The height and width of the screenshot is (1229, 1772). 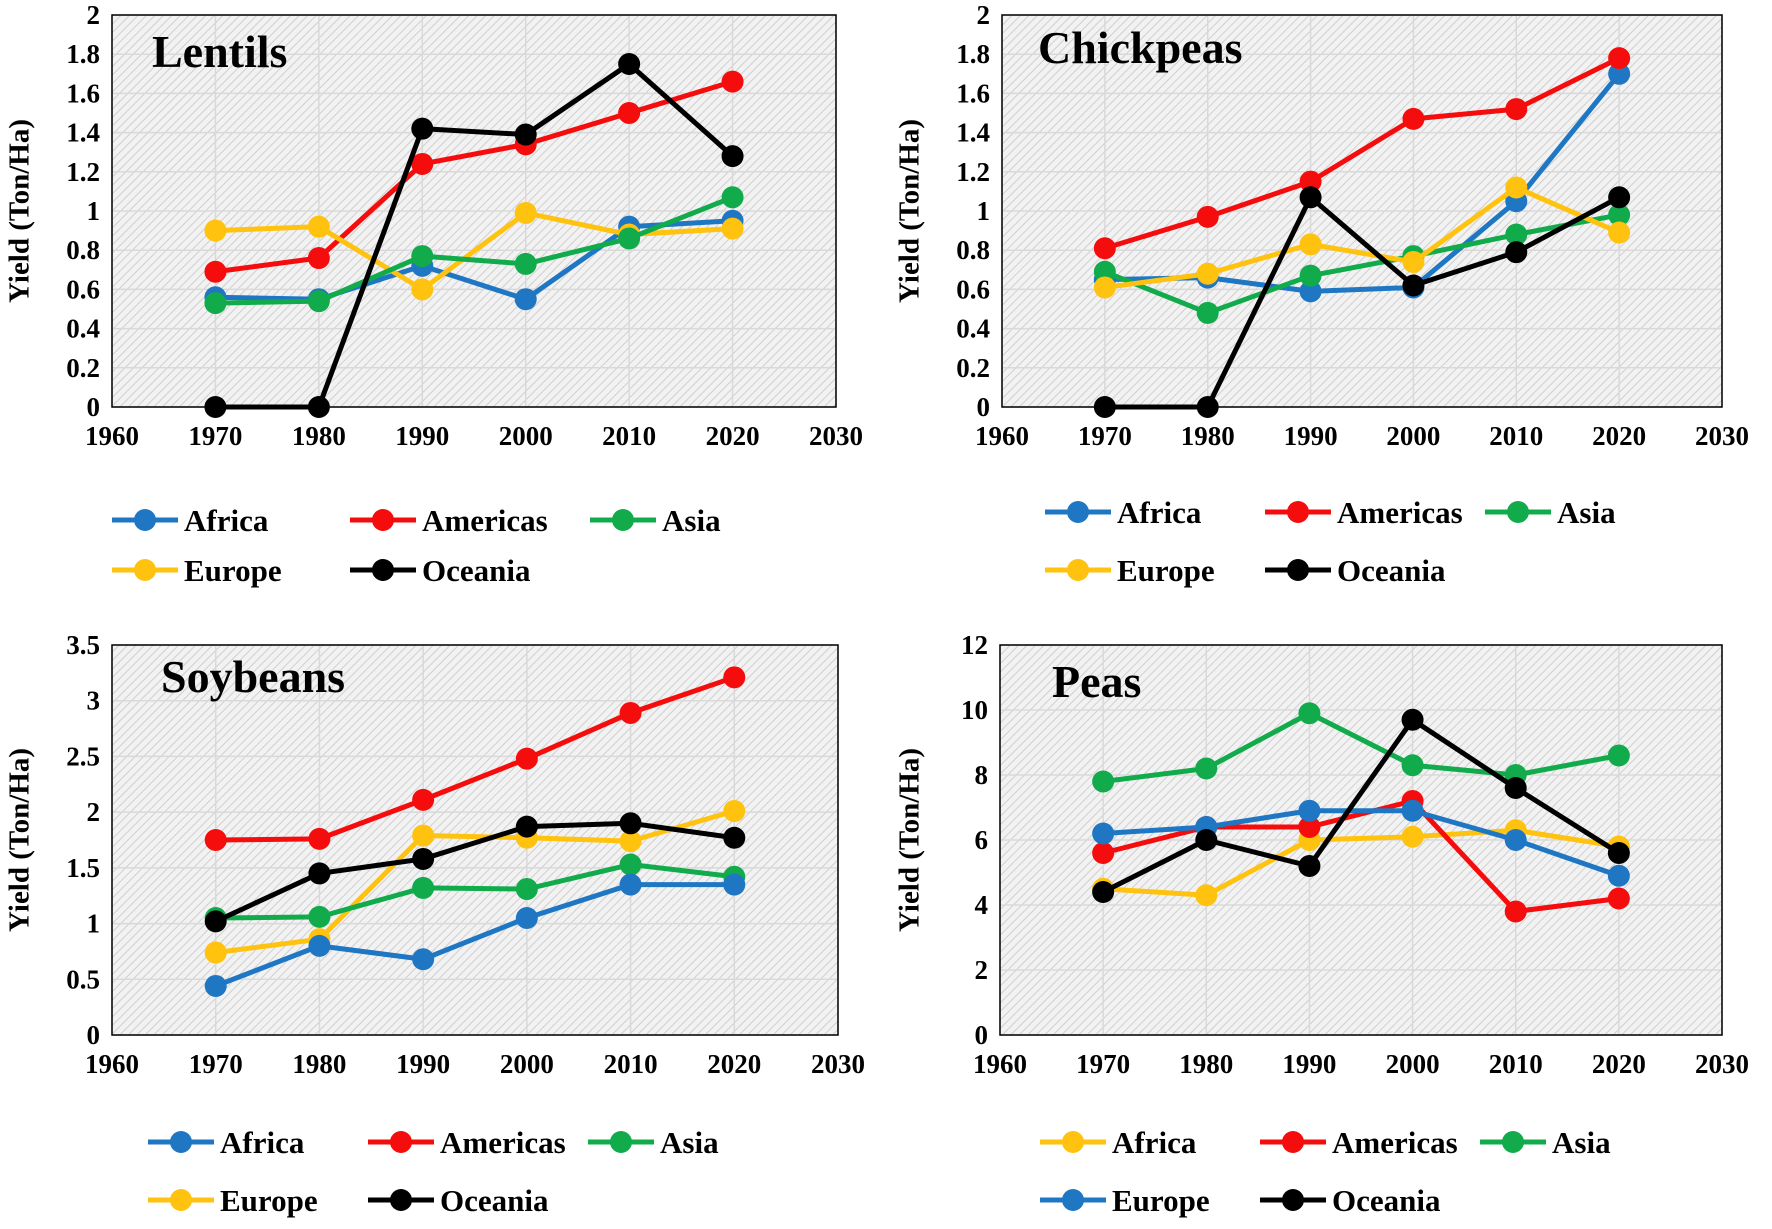 What do you see at coordinates (422, 163) in the screenshot?
I see `point-americas-1990` at bounding box center [422, 163].